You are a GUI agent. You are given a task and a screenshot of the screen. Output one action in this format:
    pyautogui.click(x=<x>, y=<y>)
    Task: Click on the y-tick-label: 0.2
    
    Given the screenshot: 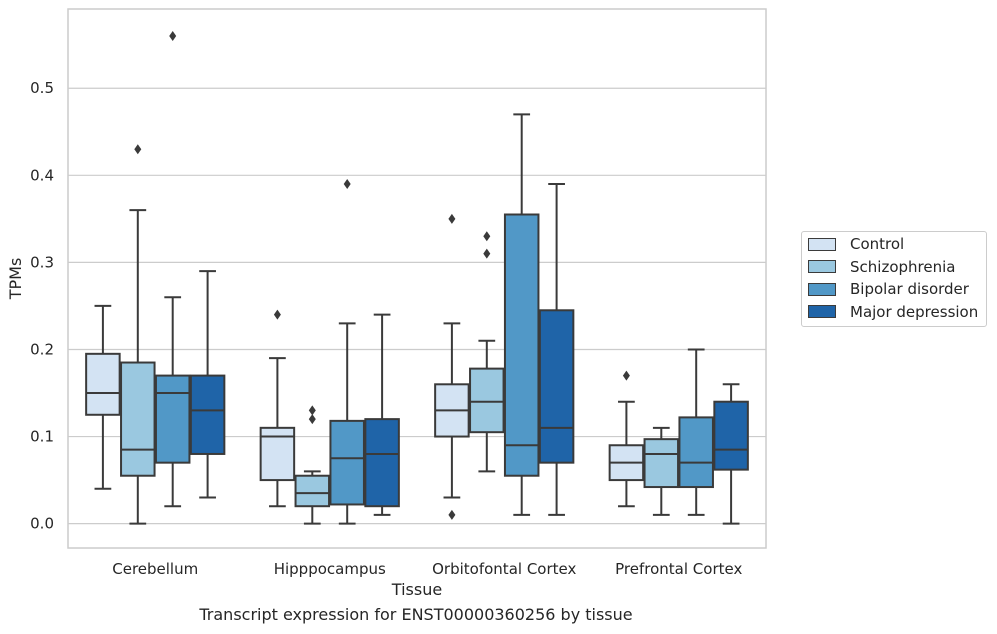 What is the action you would take?
    pyautogui.click(x=42, y=349)
    